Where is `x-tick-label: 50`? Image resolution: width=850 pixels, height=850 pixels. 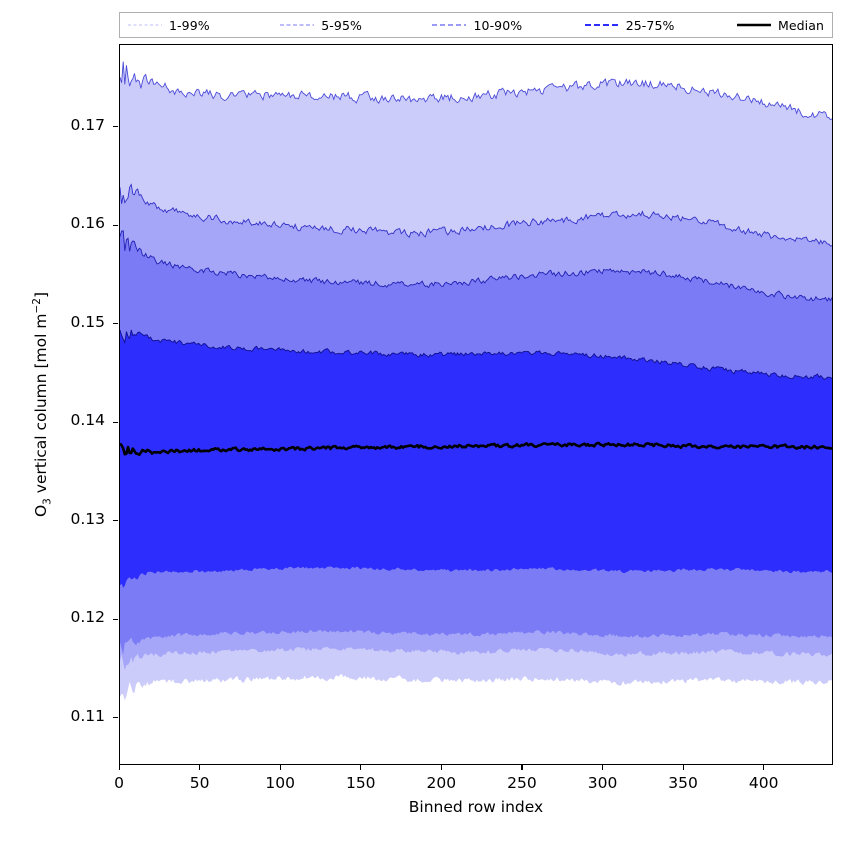 x-tick-label: 50 is located at coordinates (199, 783).